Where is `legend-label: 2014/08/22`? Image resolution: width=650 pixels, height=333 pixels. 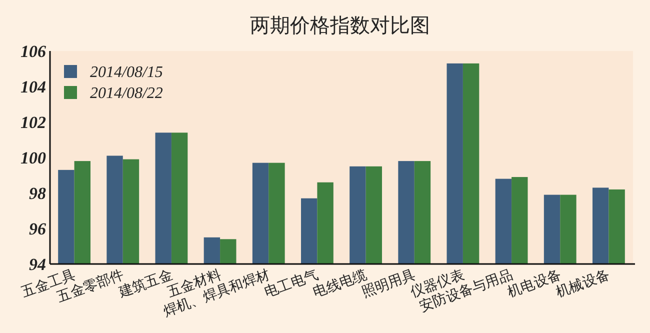 legend-label: 2014/08/22 is located at coordinates (126, 93).